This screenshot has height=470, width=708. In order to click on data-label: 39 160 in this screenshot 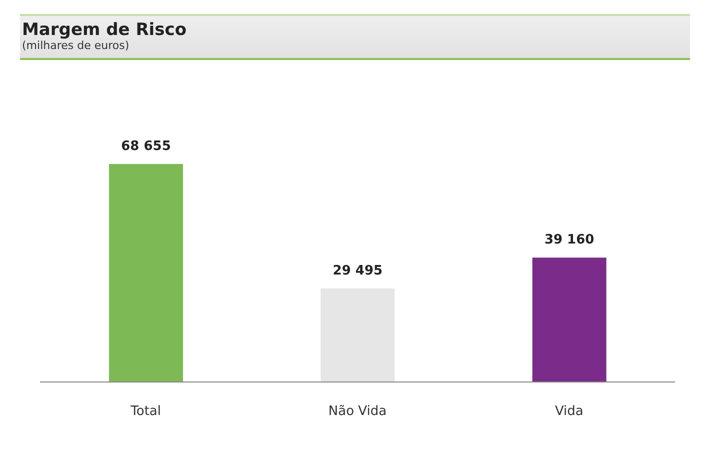, I will do `click(569, 240)`.